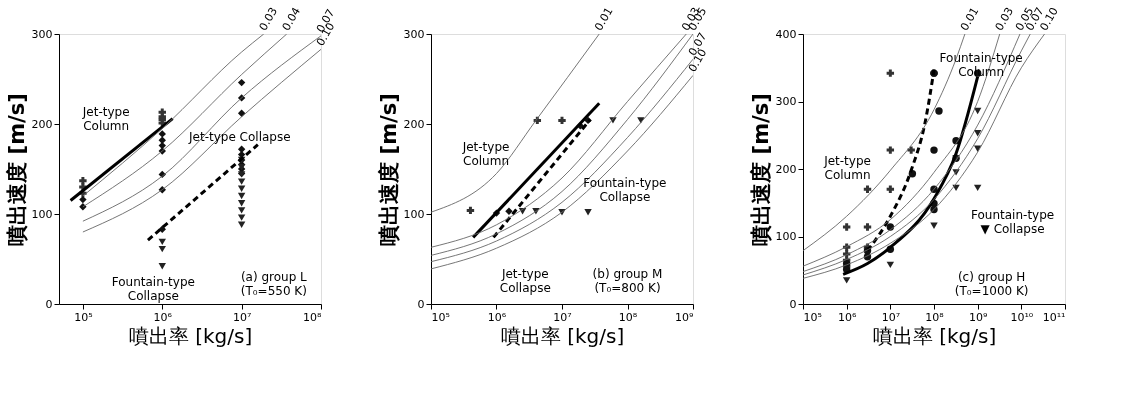 Image resolution: width=1136 pixels, height=401 pixels. What do you see at coordinates (627, 281) in the screenshot?
I see `annotation: (b) group M (T₀=800 K)` at bounding box center [627, 281].